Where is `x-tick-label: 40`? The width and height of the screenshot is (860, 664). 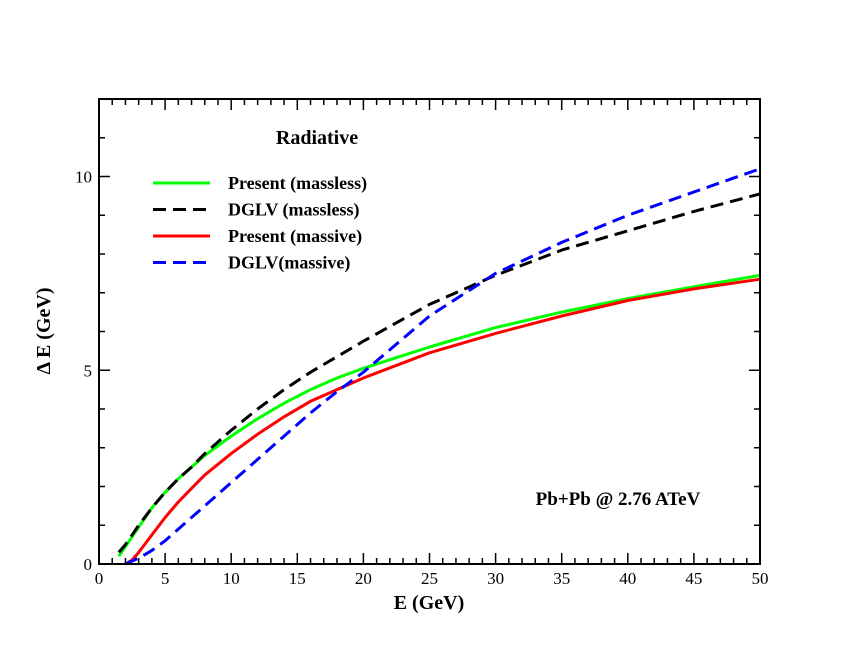 x-tick-label: 40 is located at coordinates (627, 578).